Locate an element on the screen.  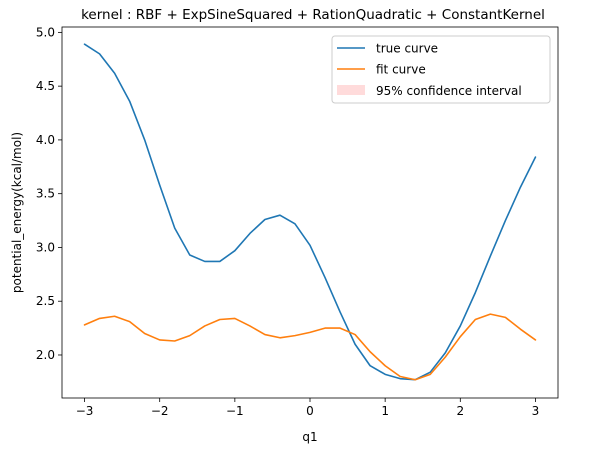
y-axis: 2.0 2.5 3.0 3.5 4.0 4.5 5.0 is located at coordinates (49, 193).